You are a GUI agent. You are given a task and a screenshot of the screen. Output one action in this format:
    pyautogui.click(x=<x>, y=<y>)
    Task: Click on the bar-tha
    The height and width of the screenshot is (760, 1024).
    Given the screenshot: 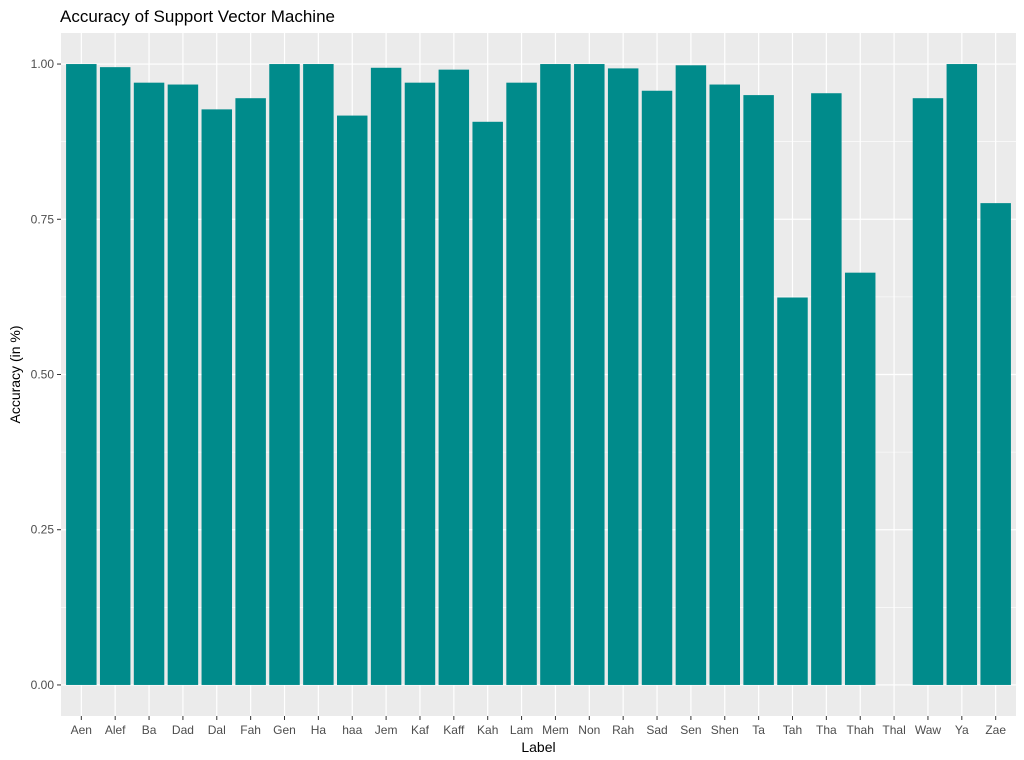 What is the action you would take?
    pyautogui.click(x=826, y=389)
    